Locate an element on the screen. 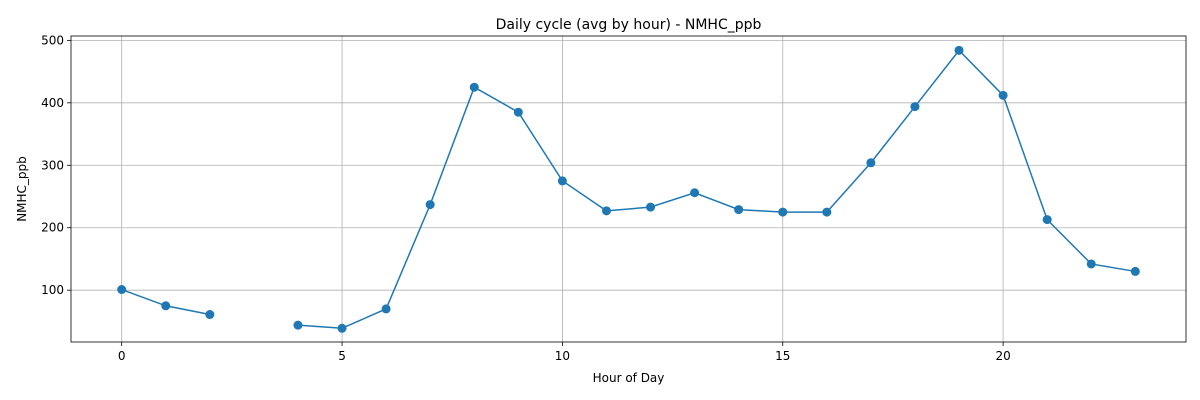 Image resolution: width=1200 pixels, height=400 pixels. x-axis-label: Hour of Day is located at coordinates (629, 378).